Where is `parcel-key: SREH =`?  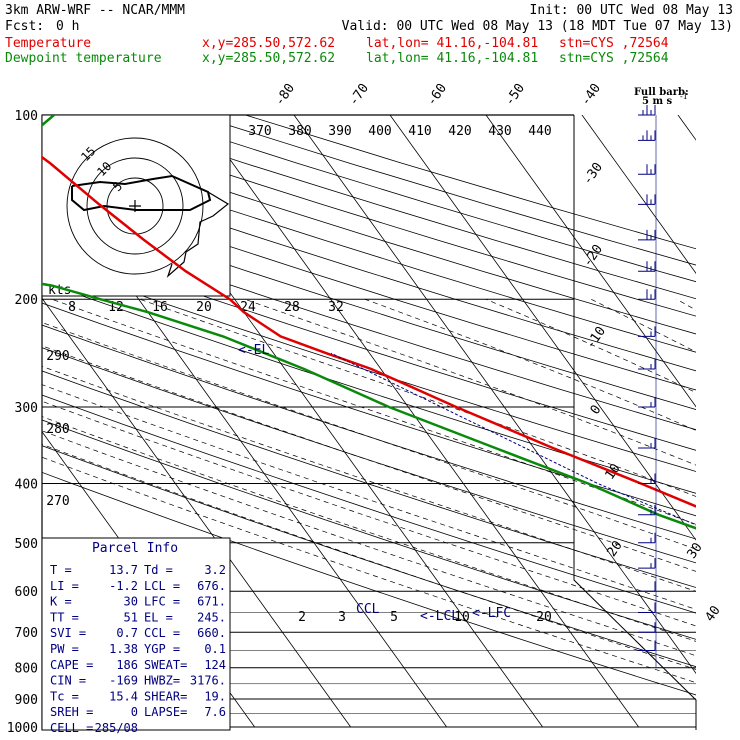 parcel-key: SREH = is located at coordinates (71, 712).